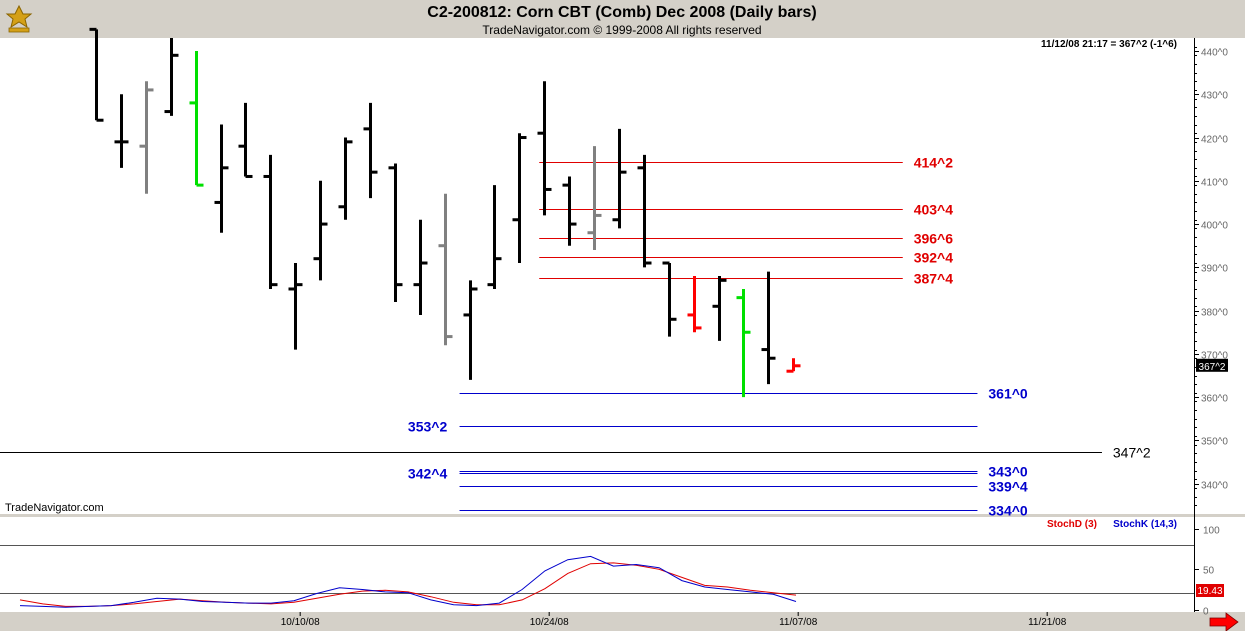 The width and height of the screenshot is (1245, 631). What do you see at coordinates (1008, 487) in the screenshot?
I see `level-label: 339^4` at bounding box center [1008, 487].